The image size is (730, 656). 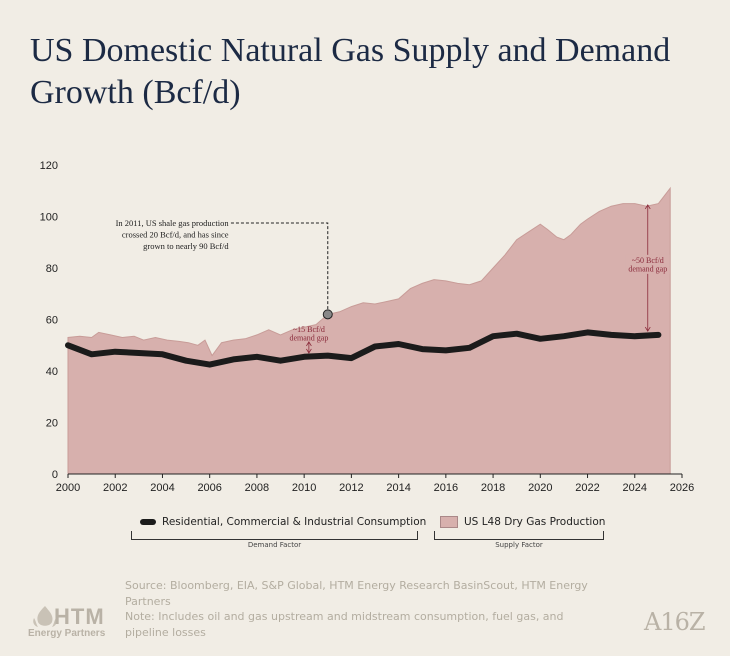 I want to click on x-tick-label-2014: 2014, so click(x=398, y=488).